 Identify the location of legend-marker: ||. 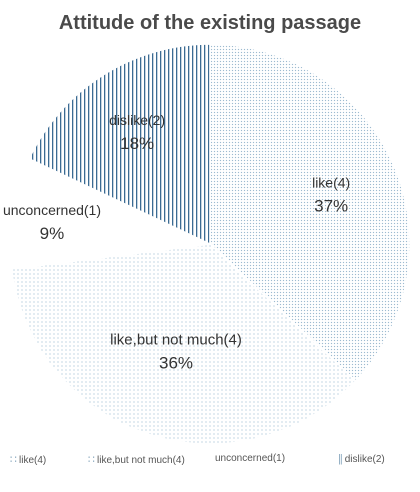
(340, 459).